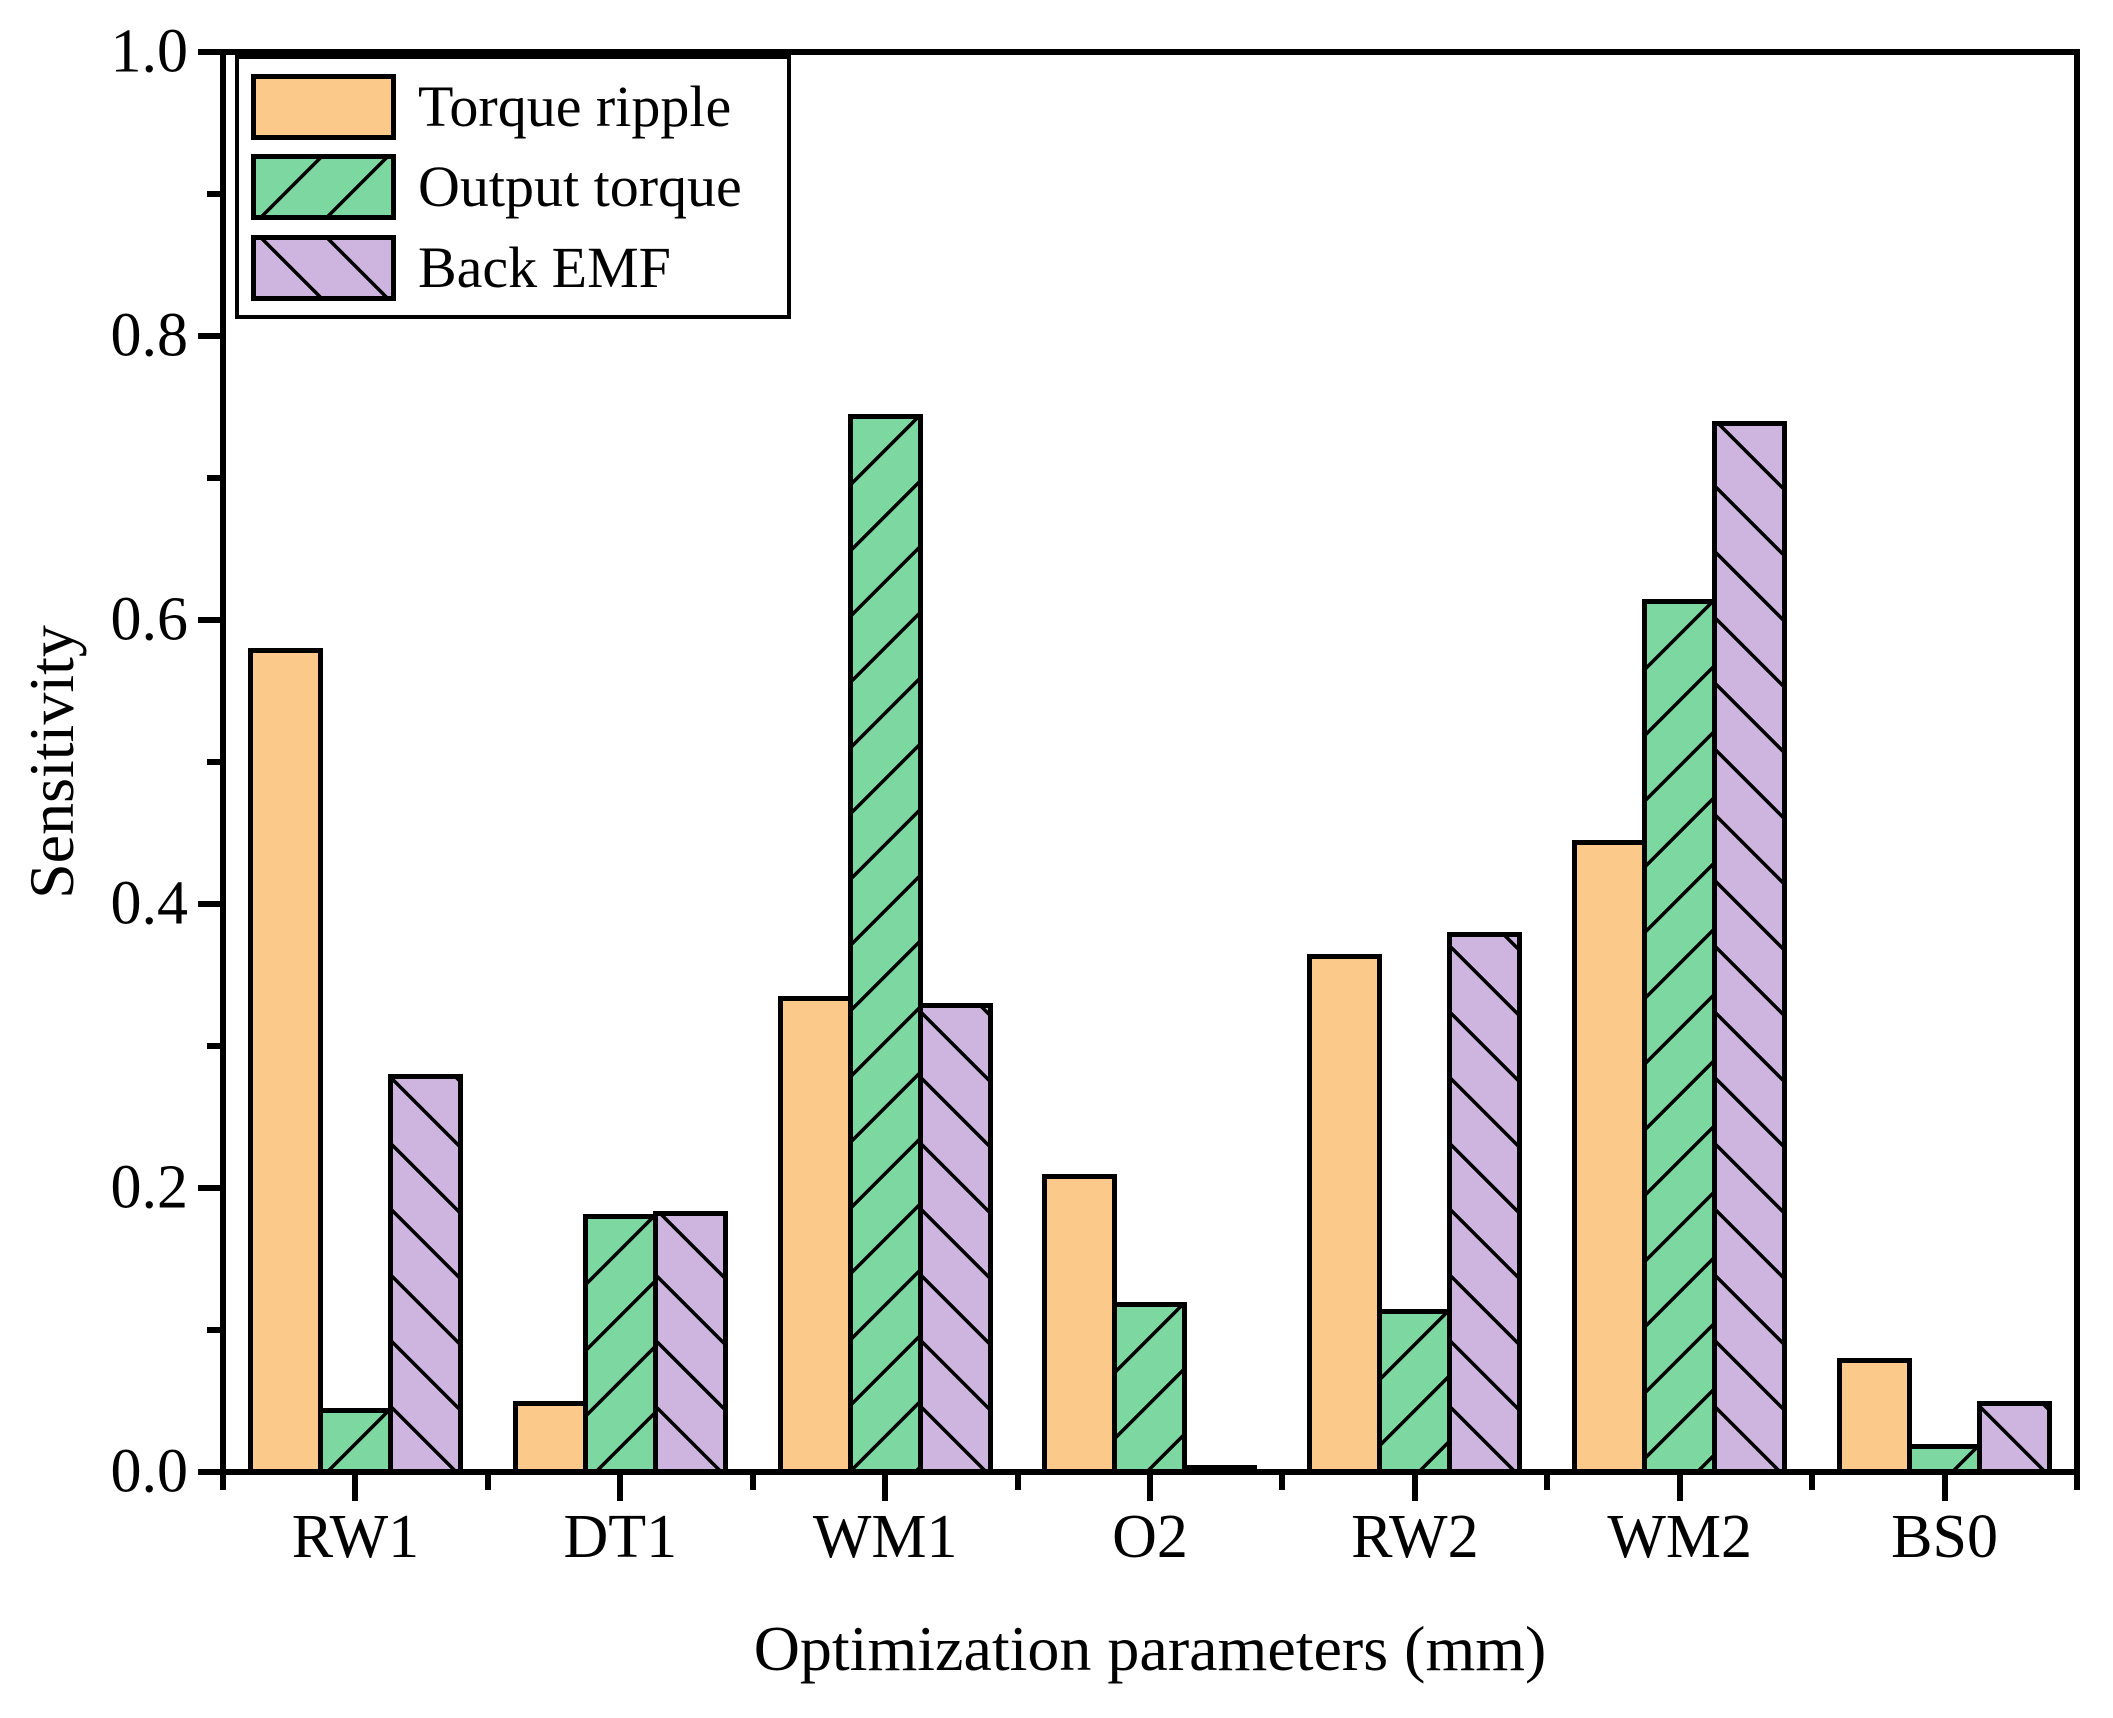  Describe the element at coordinates (1875, 1415) in the screenshot. I see `bar-bs0-torque-ripple` at that location.